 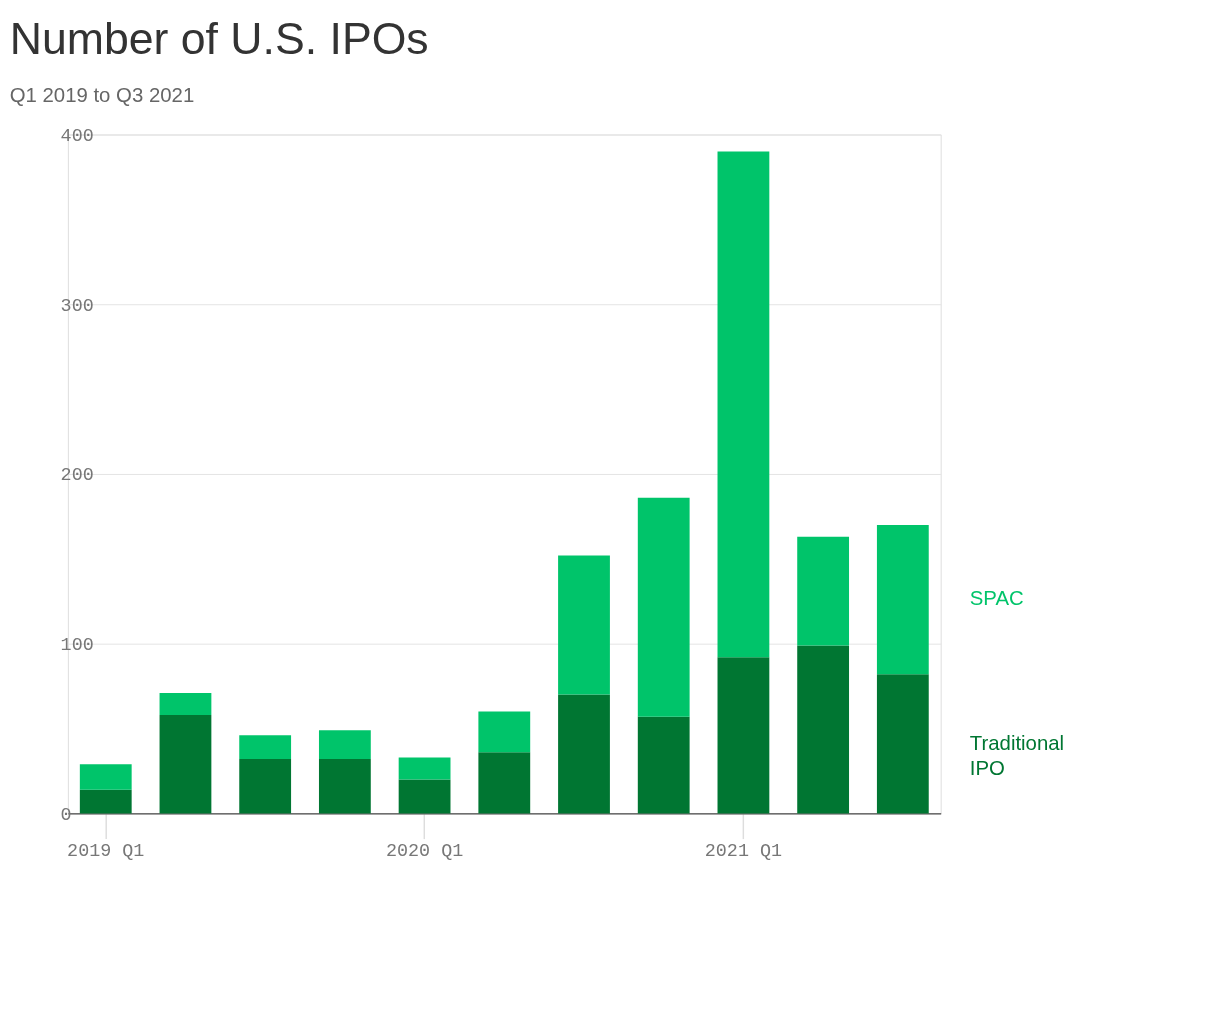 What do you see at coordinates (77, 476) in the screenshot?
I see `y-tick-label: 200` at bounding box center [77, 476].